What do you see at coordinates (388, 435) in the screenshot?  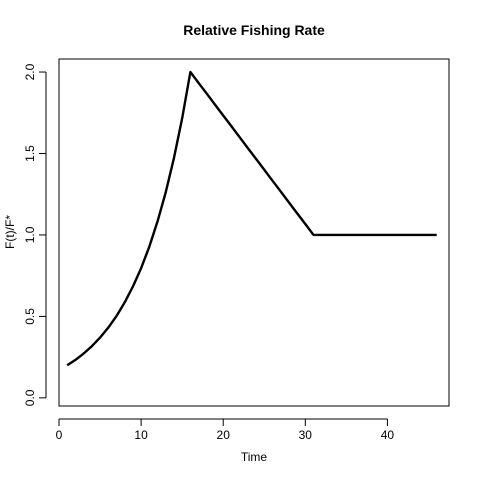 I see `x-tick-label: 40` at bounding box center [388, 435].